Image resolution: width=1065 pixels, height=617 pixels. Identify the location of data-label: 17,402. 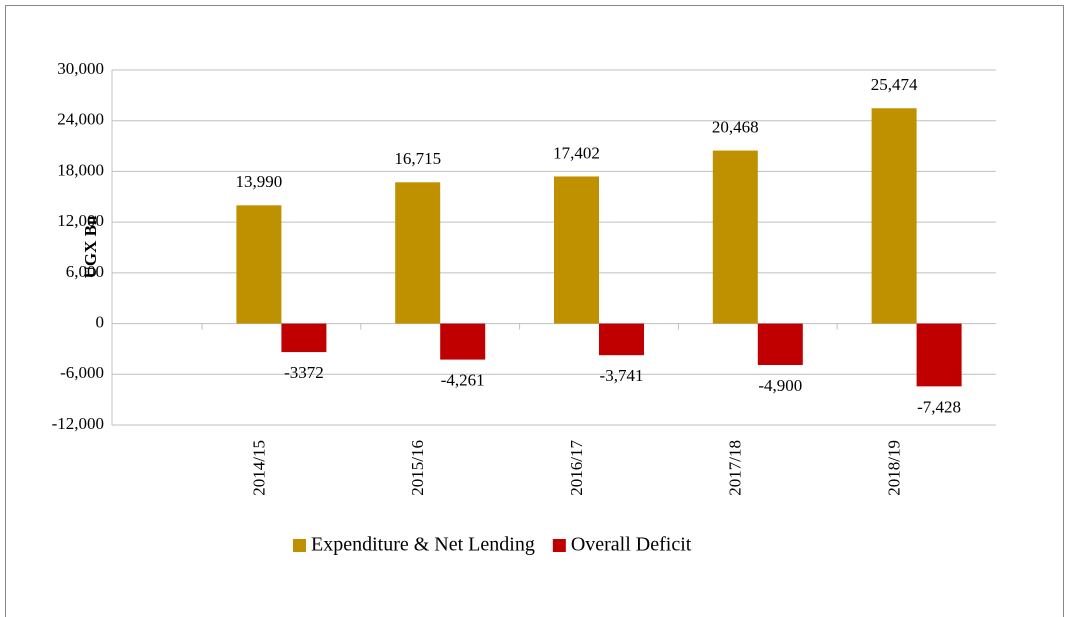
(576, 152).